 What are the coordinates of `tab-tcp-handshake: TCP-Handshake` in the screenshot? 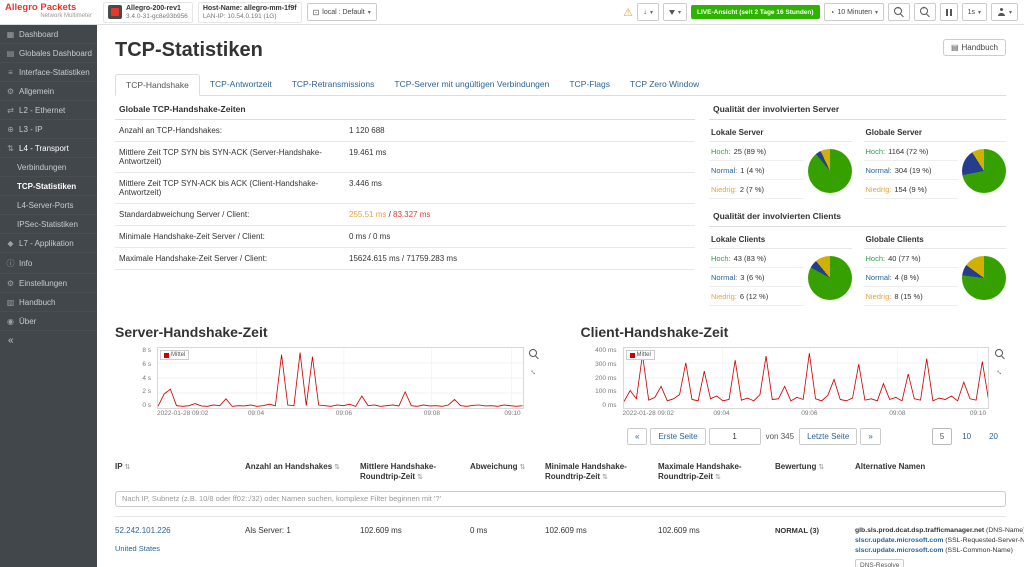 It's located at (157, 85).